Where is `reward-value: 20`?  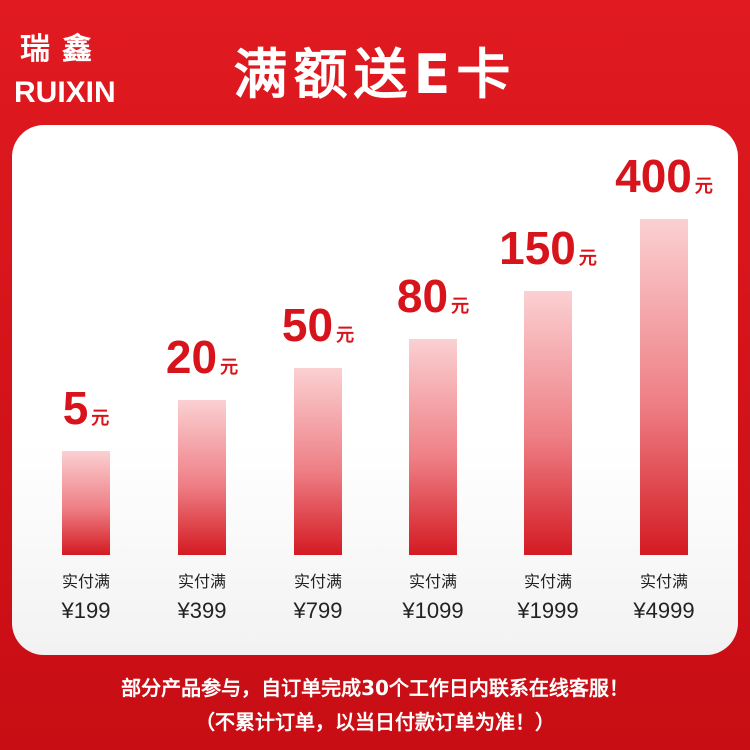
reward-value: 20 is located at coordinates (191, 357).